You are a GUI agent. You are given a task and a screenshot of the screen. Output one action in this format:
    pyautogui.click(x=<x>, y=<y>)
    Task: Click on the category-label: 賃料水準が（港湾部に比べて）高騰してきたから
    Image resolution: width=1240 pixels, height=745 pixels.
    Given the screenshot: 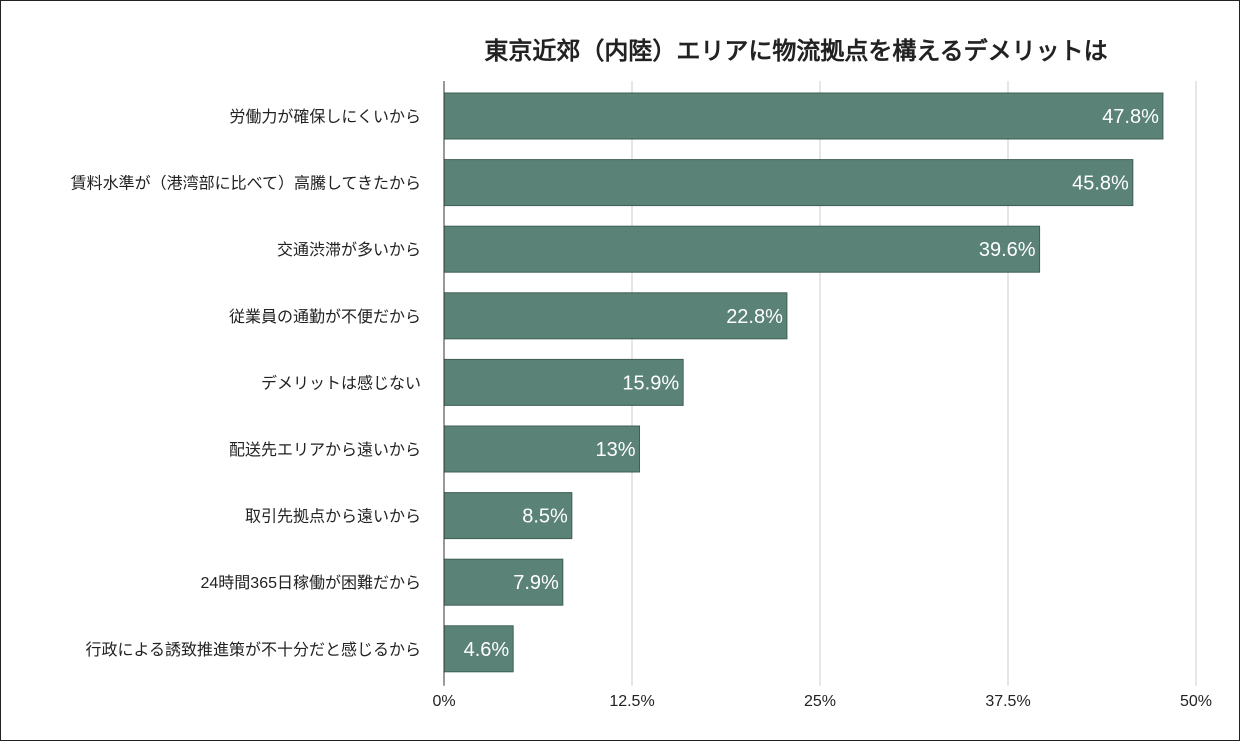 What is the action you would take?
    pyautogui.click(x=246, y=184)
    